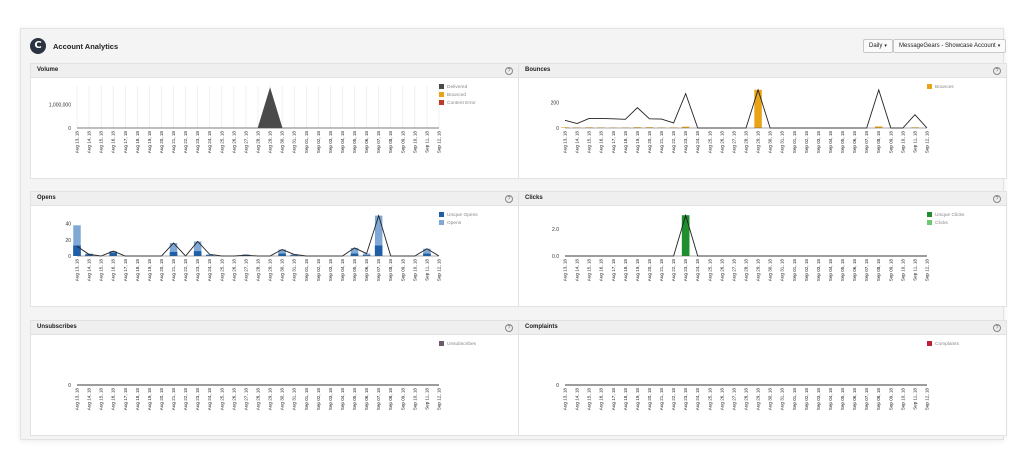  I want to click on x-tick-label: Sep 03, 18, so click(818, 142).